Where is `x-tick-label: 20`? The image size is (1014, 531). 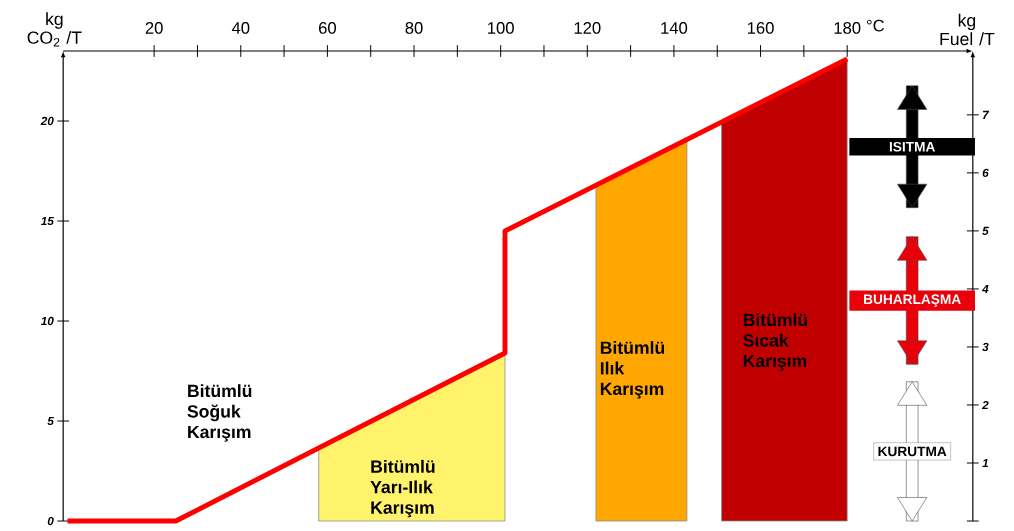 x-tick-label: 20 is located at coordinates (154, 28).